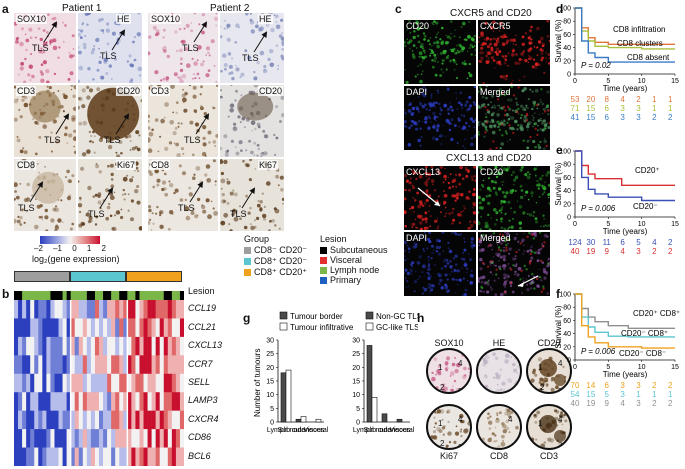  What do you see at coordinates (203, 400) in the screenshot?
I see `gene-label: LAMP3` at bounding box center [203, 400].